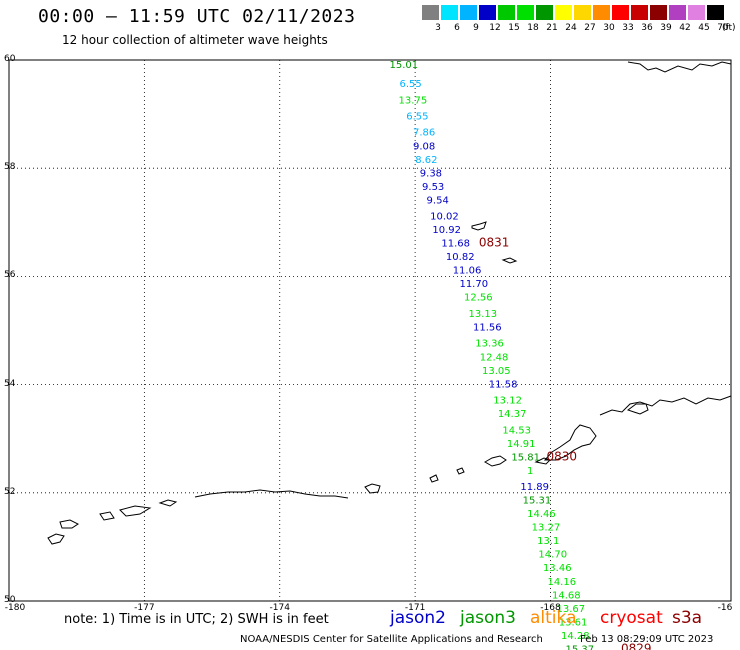 The height and width of the screenshot is (650, 740). What do you see at coordinates (530, 471) in the screenshot?
I see `swh-value: 1` at bounding box center [530, 471].